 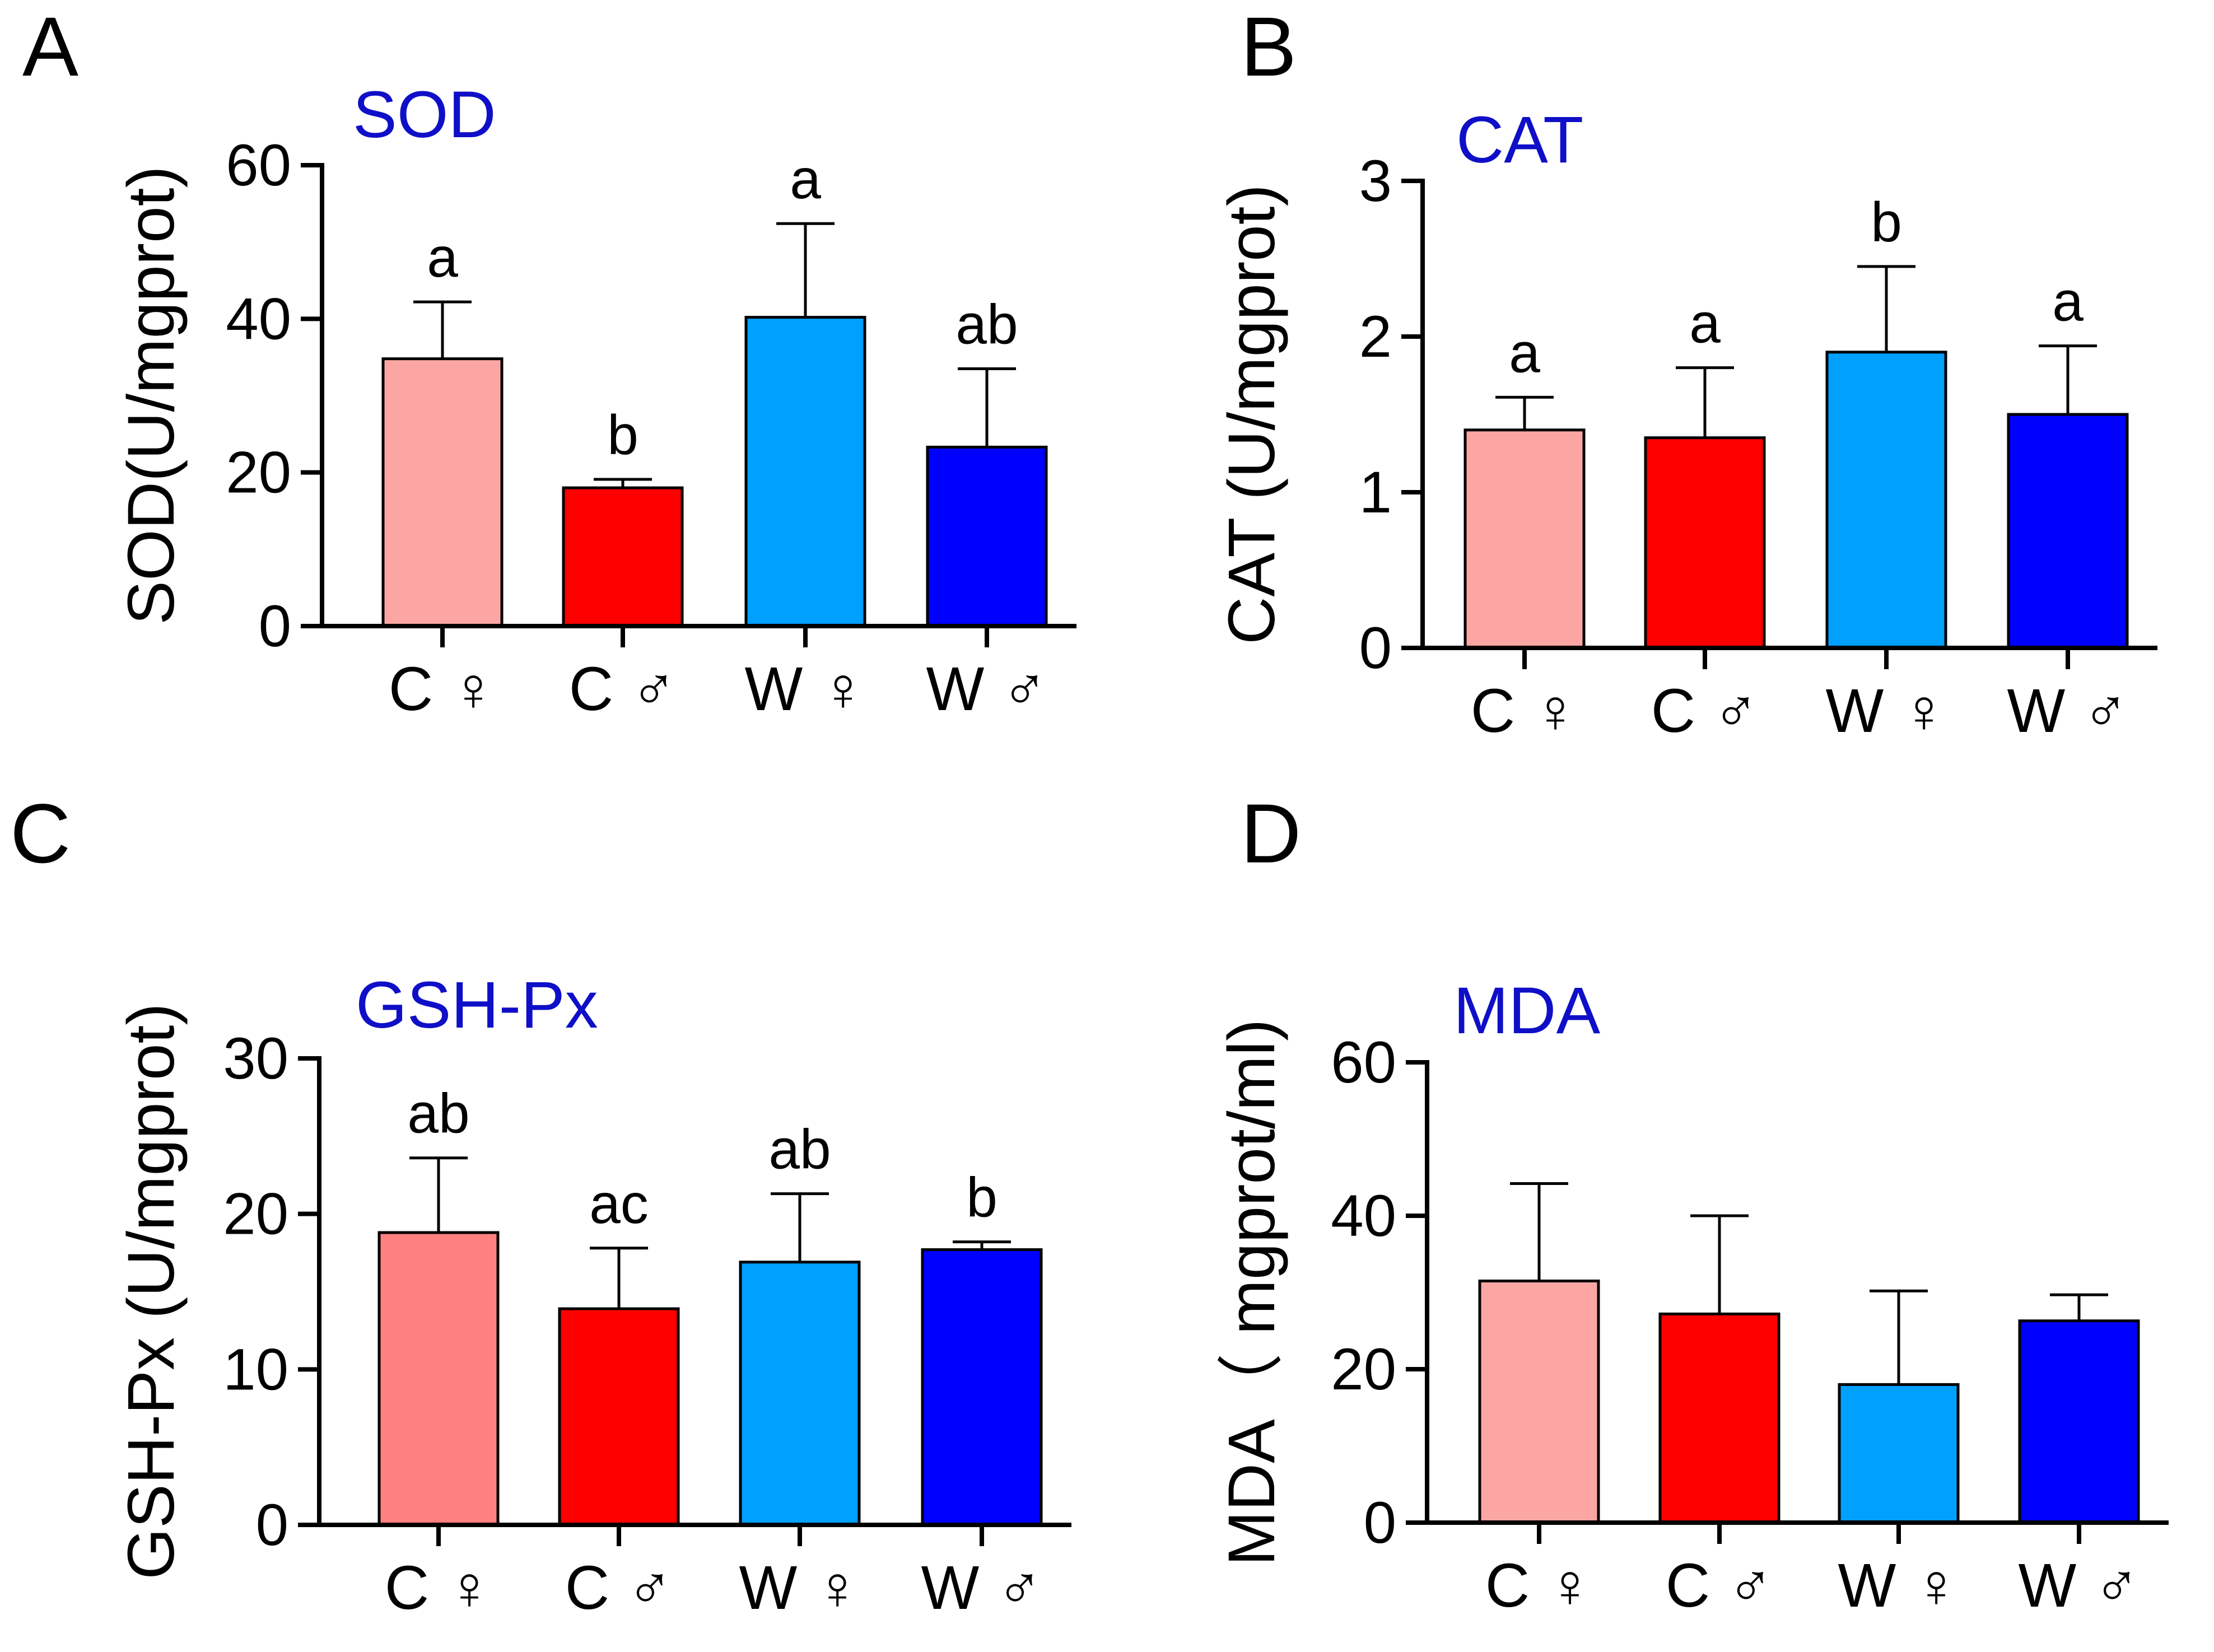 I want to click on y-tick-label: 1, so click(x=1375, y=493).